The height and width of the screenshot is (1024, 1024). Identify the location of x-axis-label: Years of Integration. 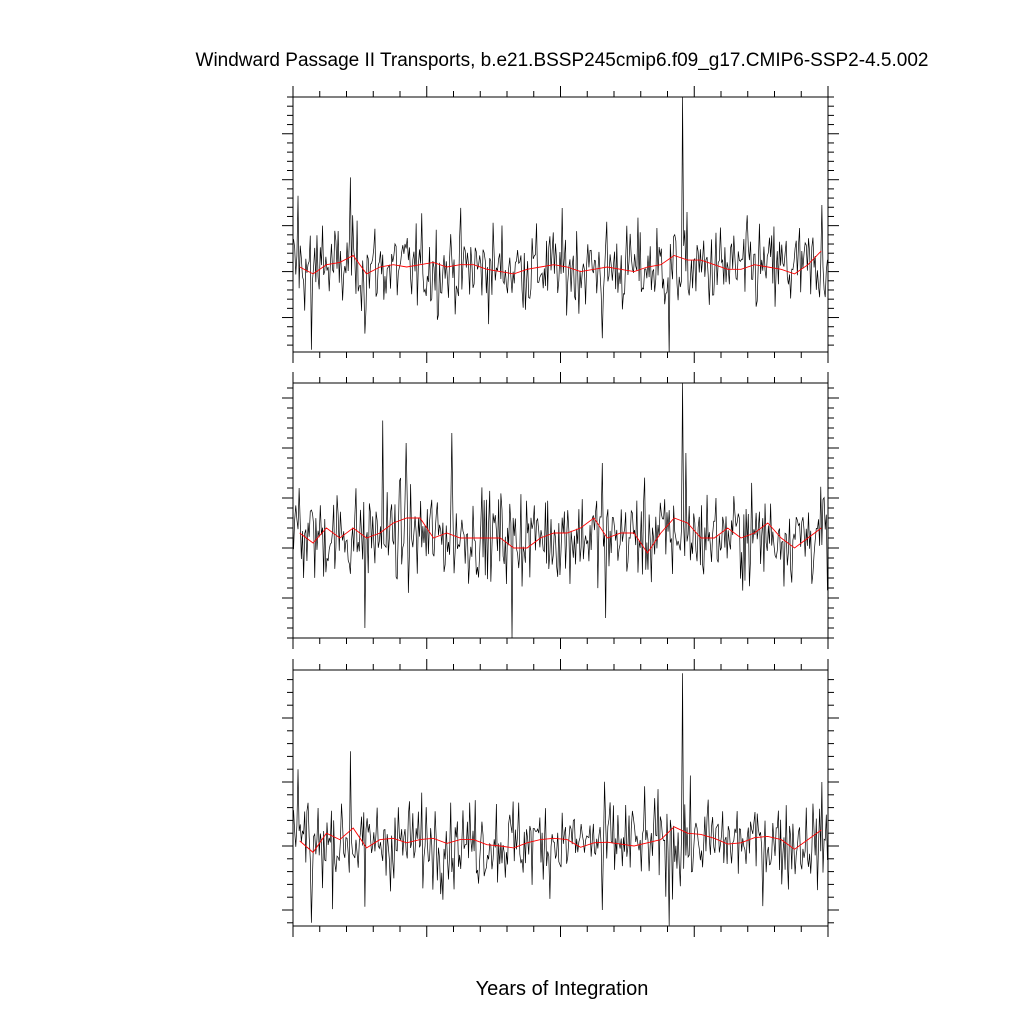
(562, 989).